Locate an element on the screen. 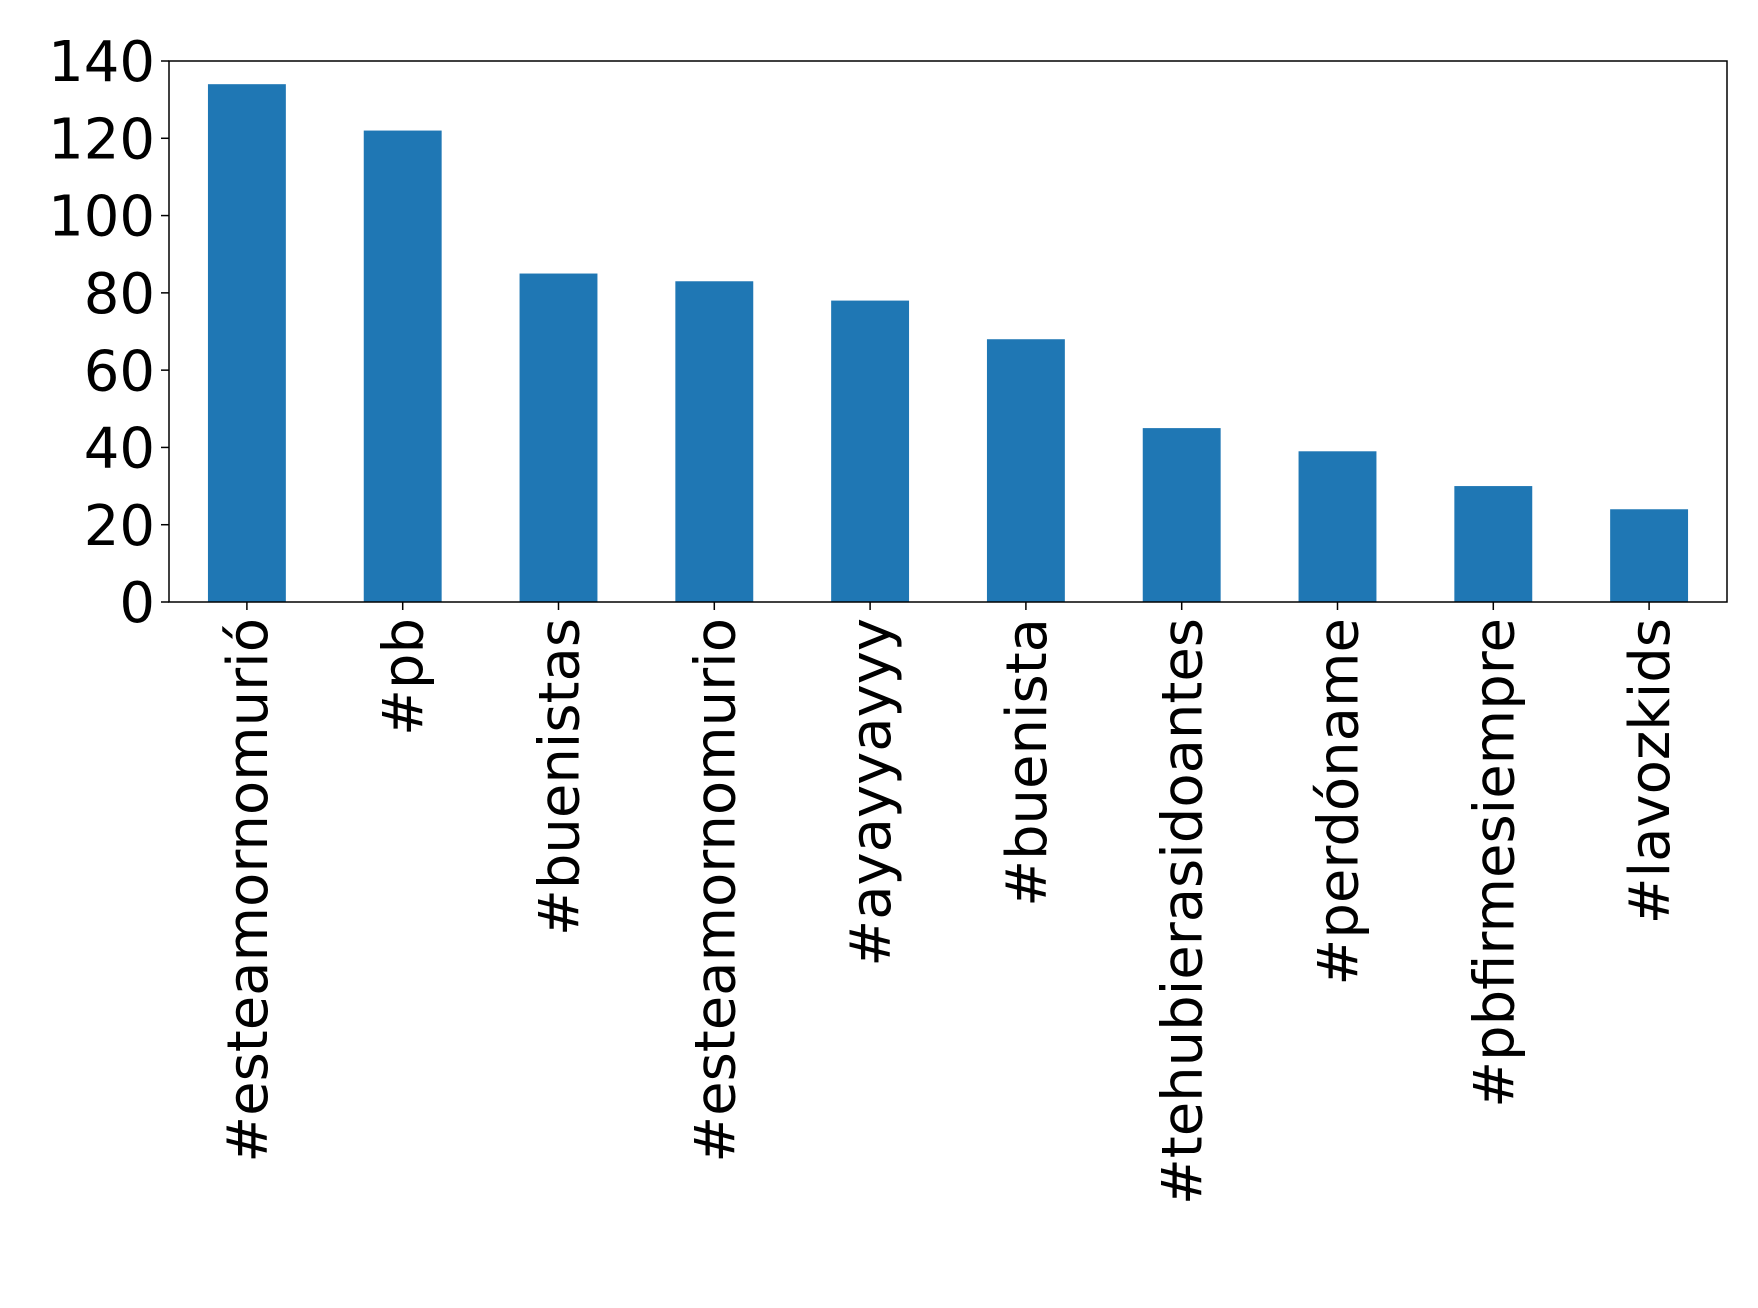 The width and height of the screenshot is (1758, 1308). x-tick-label: #esteamornomurió is located at coordinates (248, 890).